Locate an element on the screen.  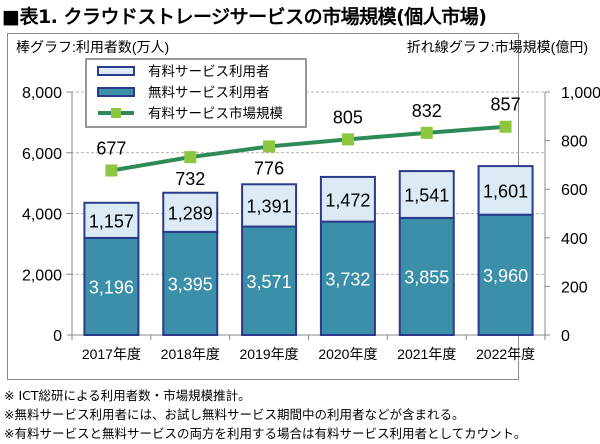
x-tick-label: 2019年度 is located at coordinates (269, 354).